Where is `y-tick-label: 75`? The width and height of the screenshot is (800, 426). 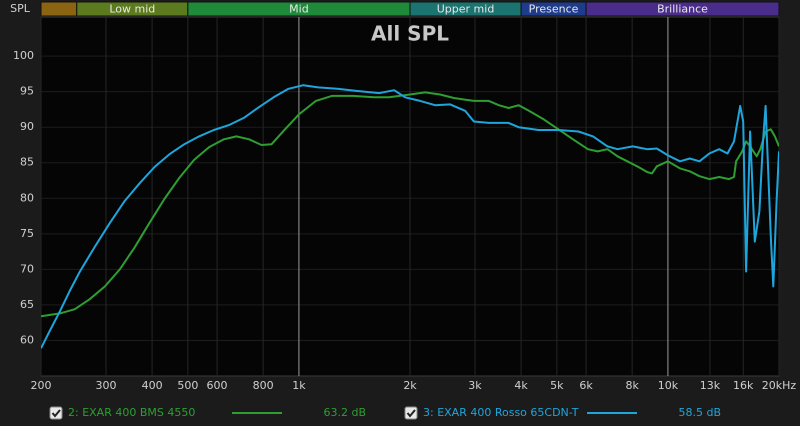 y-tick-label: 75 is located at coordinates (27, 233).